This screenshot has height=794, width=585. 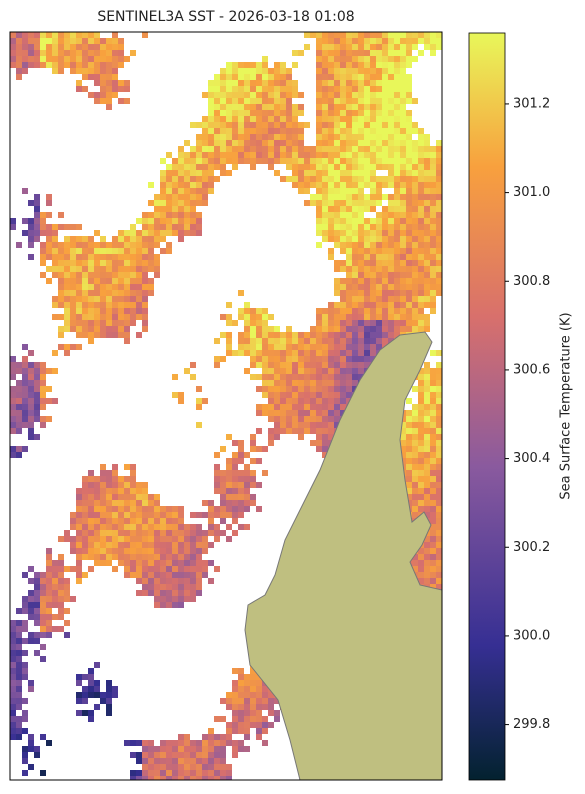 I want to click on colorbar-tick-label: 299.8, so click(x=531, y=724).